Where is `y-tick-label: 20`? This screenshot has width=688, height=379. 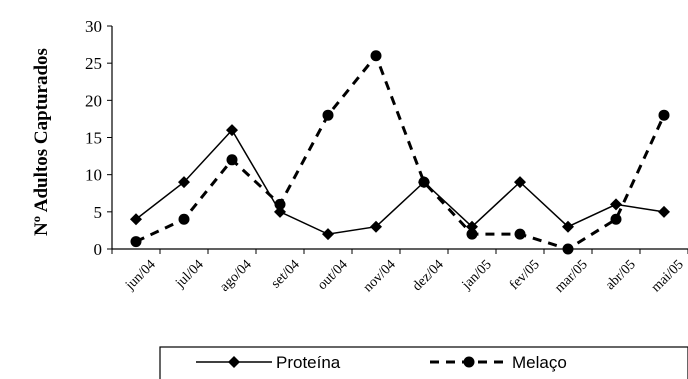
y-tick-label: 20 is located at coordinates (93, 100).